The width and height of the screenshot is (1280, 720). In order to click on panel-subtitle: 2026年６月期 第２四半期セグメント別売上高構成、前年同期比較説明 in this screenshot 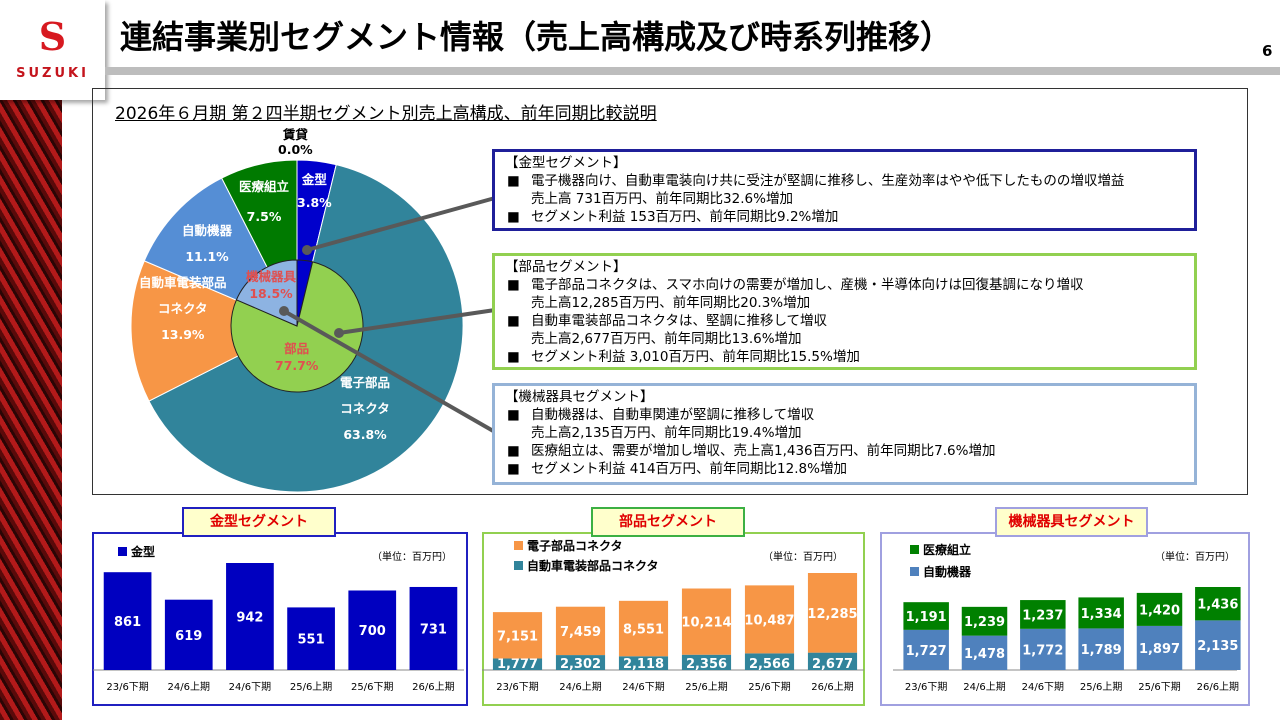, I will do `click(386, 114)`.